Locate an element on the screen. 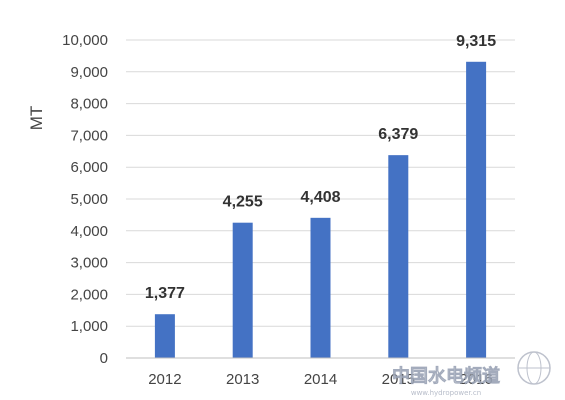 Image resolution: width=565 pixels, height=400 pixels. y-tick-label: 10,000 is located at coordinates (85, 40).